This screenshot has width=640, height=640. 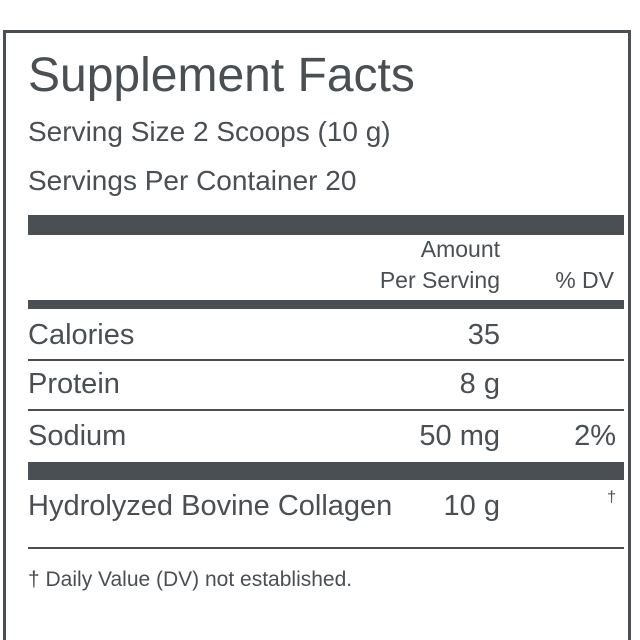 I want to click on medium-rule, so click(x=326, y=304).